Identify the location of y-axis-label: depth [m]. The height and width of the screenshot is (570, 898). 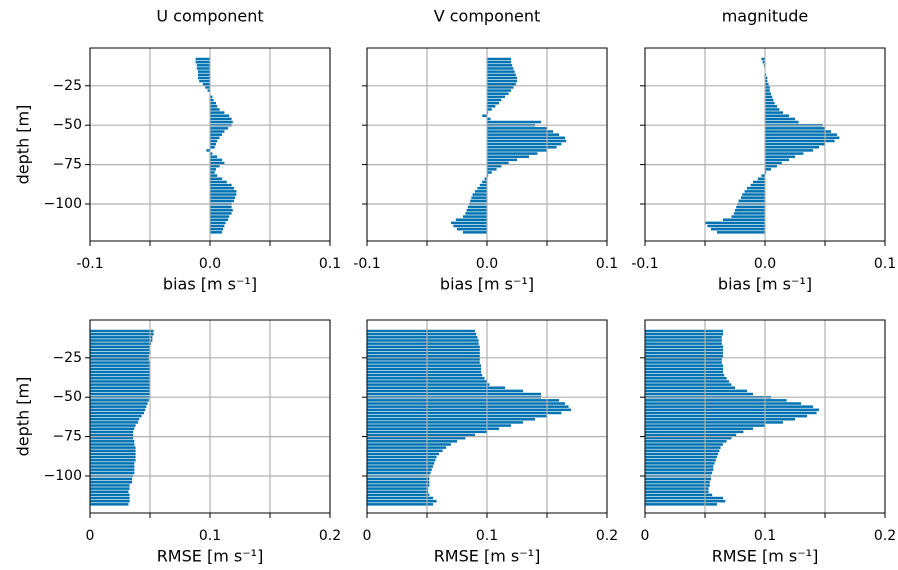
(23, 417).